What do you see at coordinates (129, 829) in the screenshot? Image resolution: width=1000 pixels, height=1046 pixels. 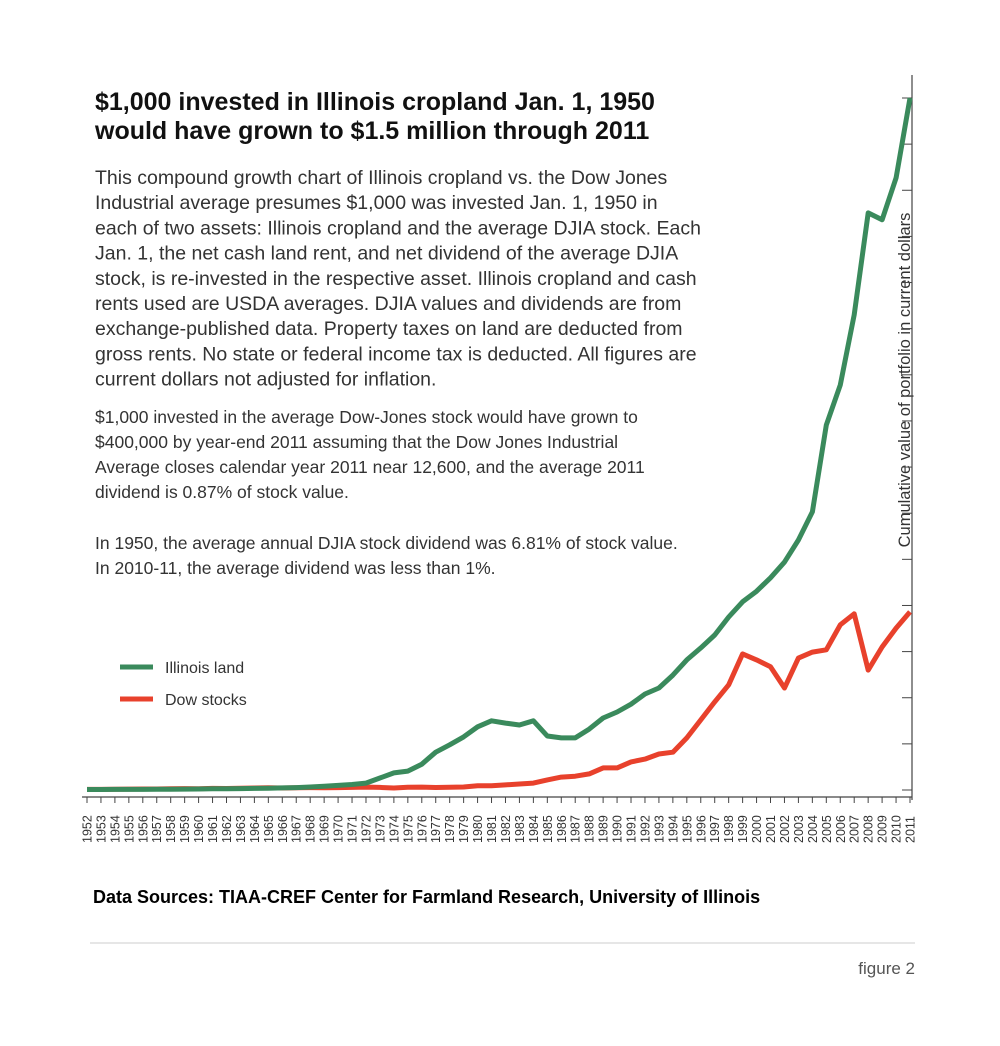 I see `x-tick-label: 1955` at bounding box center [129, 829].